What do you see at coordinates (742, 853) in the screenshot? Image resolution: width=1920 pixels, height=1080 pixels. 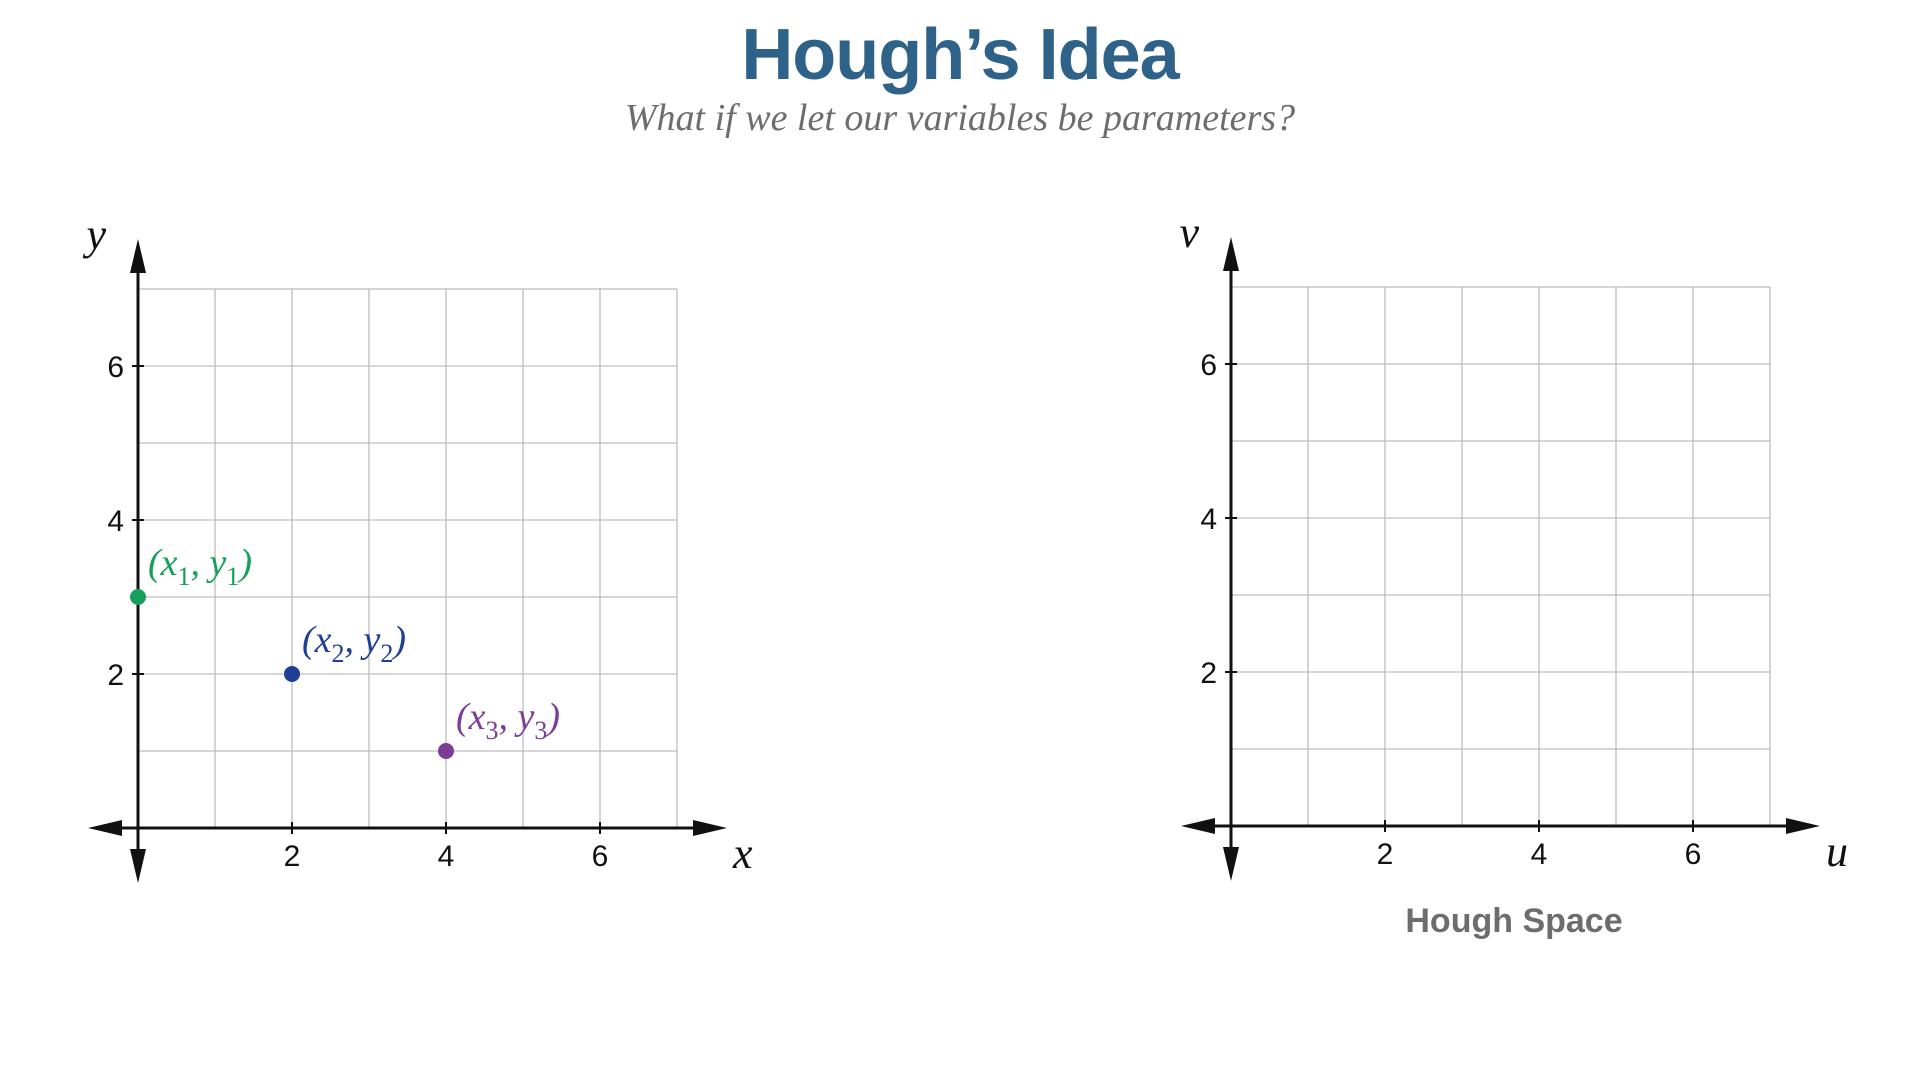 I see `image-x-axis-label: x` at bounding box center [742, 853].